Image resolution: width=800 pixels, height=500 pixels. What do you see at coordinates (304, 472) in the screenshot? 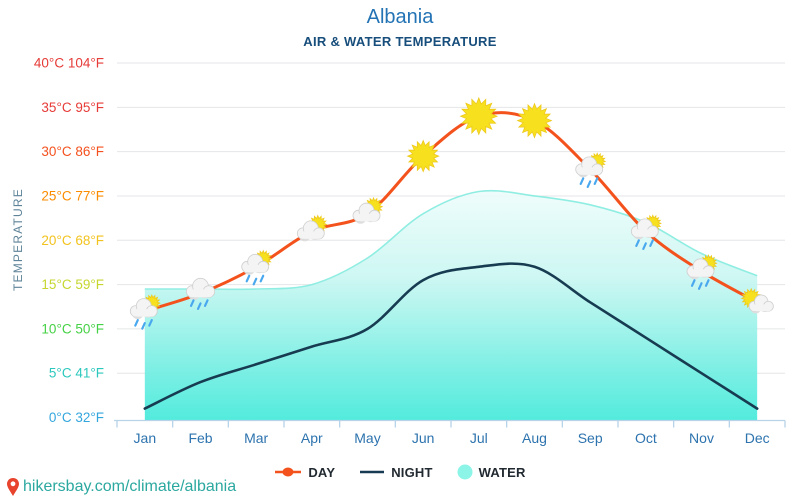
I see `legend-item-day: DAY` at bounding box center [304, 472].